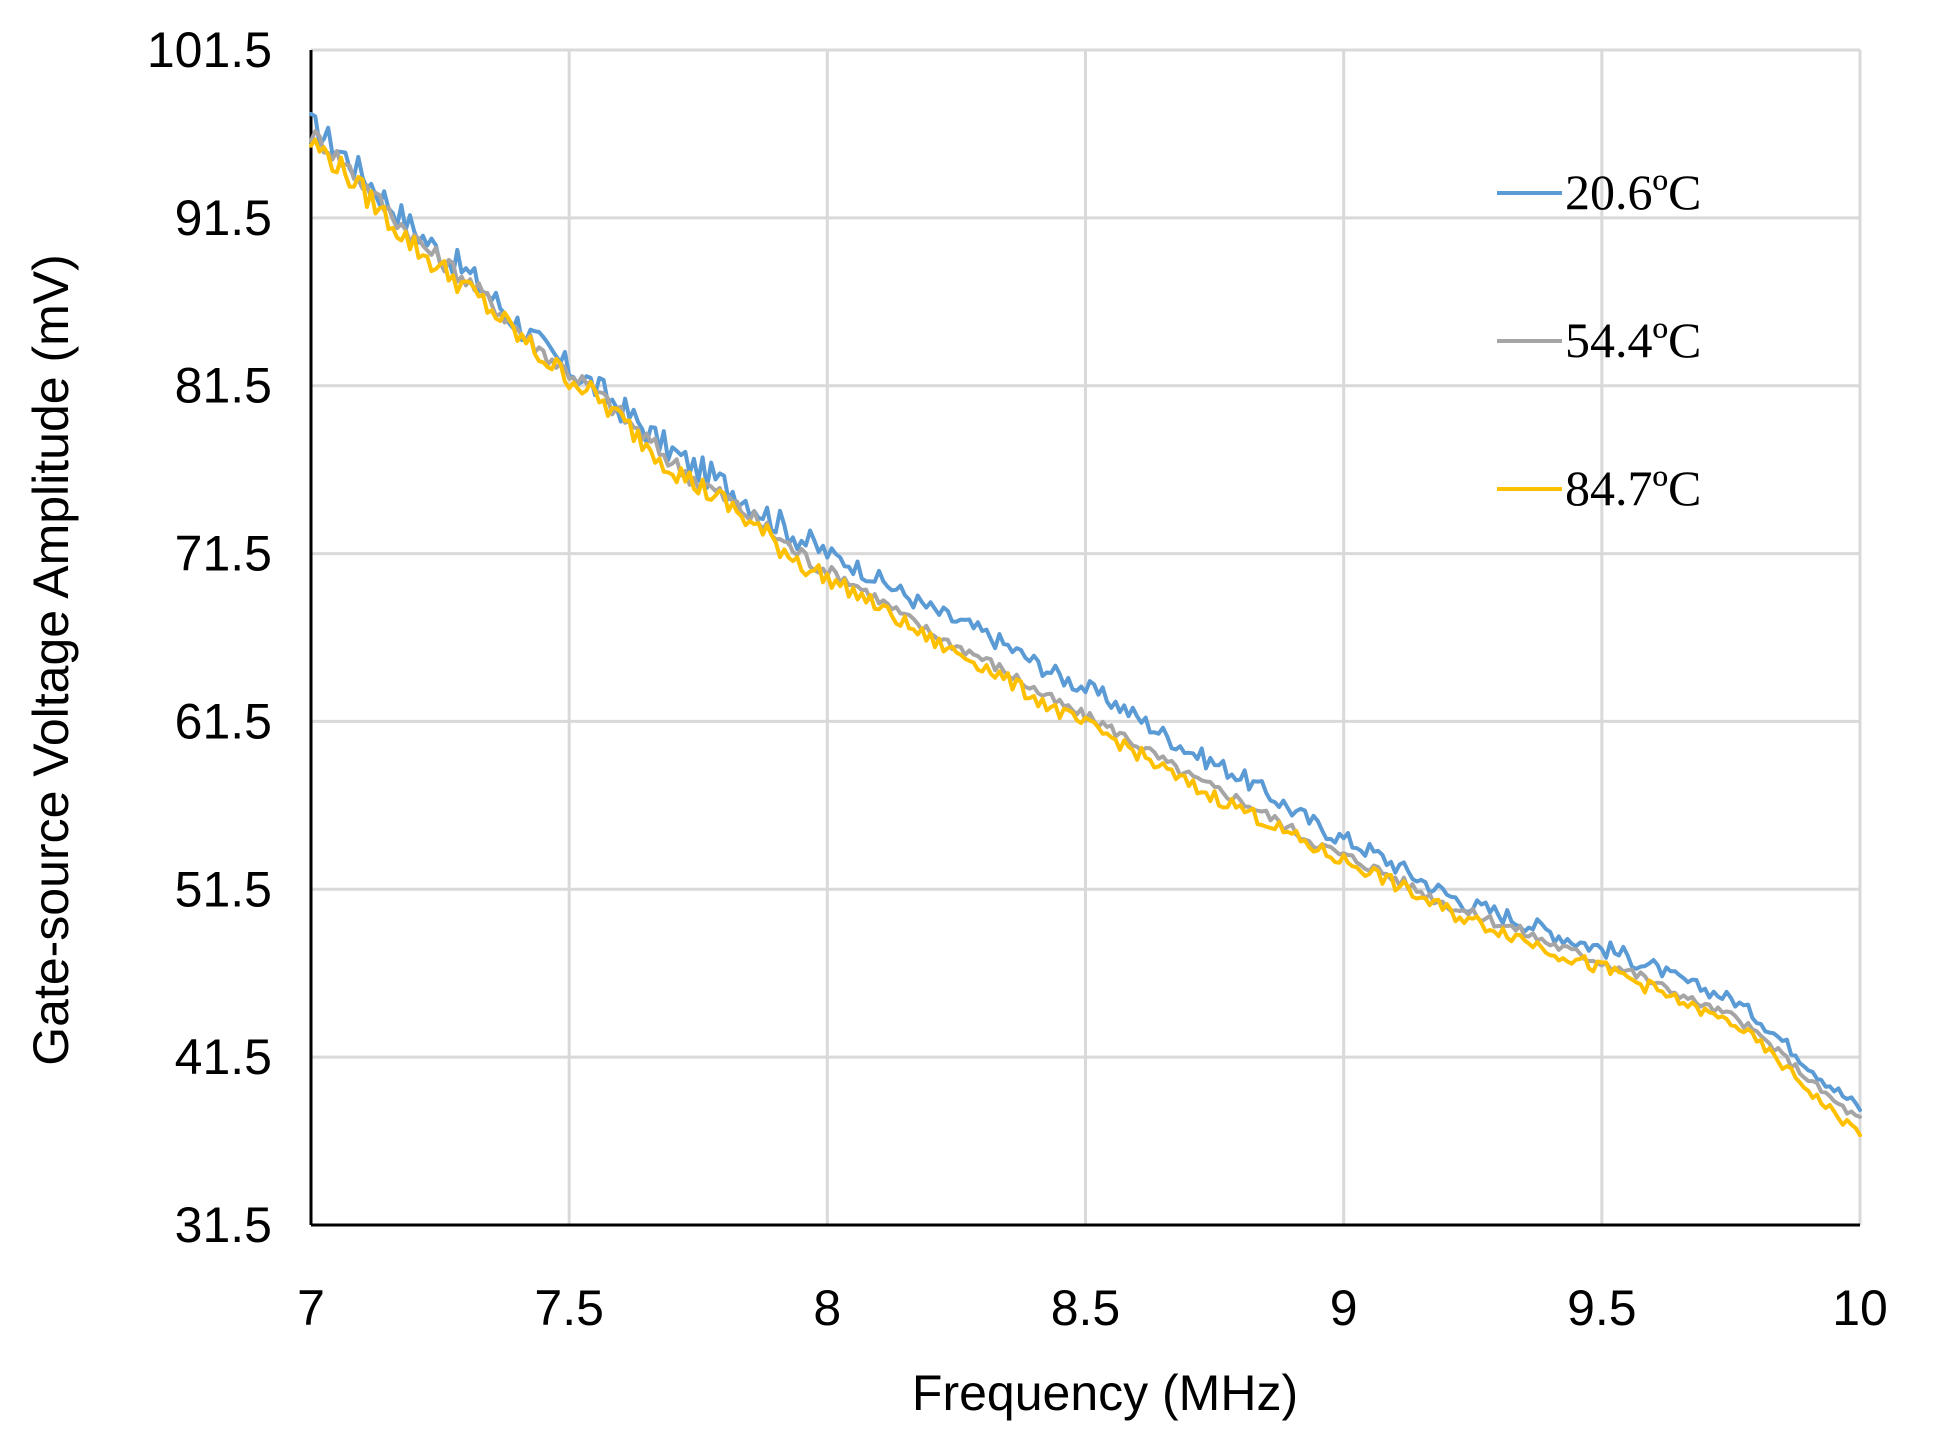 The image size is (1959, 1455). Describe the element at coordinates (223, 1057) in the screenshot. I see `y-tick-label: 41.5` at that location.